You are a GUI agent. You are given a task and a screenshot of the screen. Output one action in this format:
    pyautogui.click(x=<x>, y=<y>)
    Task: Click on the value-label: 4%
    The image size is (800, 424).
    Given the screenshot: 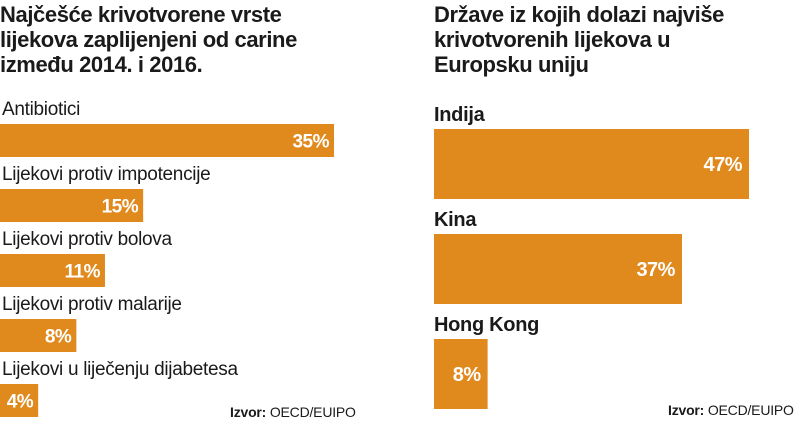 What is the action you would take?
    pyautogui.click(x=20, y=402)
    